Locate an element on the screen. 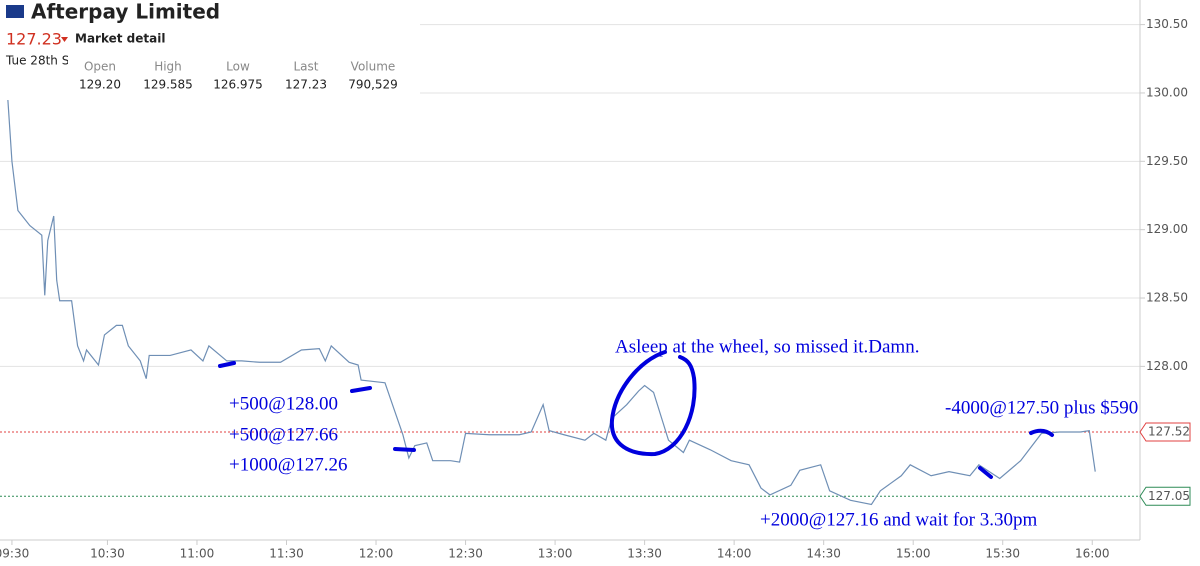  x-tick-label: 15:00 is located at coordinates (913, 554).